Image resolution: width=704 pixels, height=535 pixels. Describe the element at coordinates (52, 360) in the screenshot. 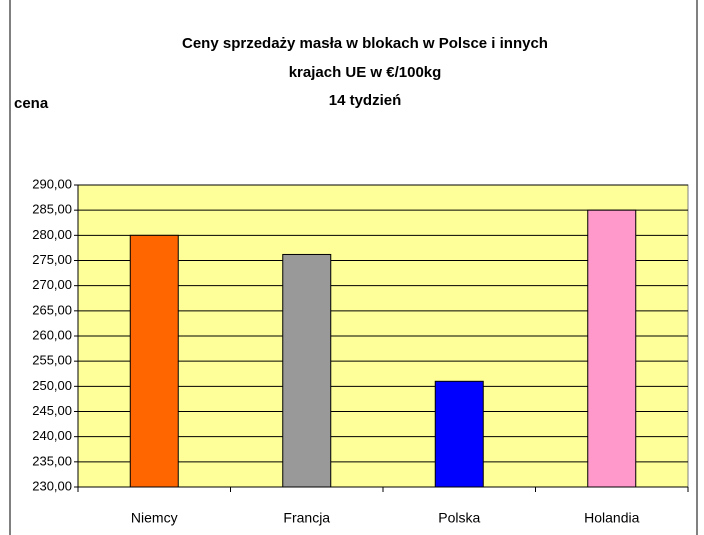

I see `y-tick-label: 255,00` at that location.